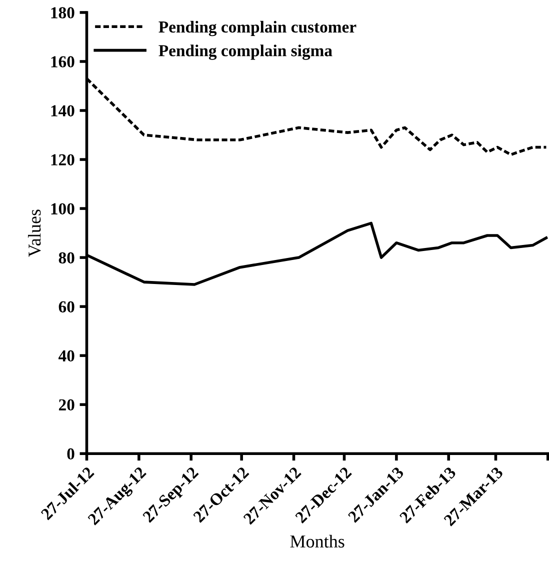  What do you see at coordinates (66, 405) in the screenshot?
I see `y-tick-label: 20` at bounding box center [66, 405].